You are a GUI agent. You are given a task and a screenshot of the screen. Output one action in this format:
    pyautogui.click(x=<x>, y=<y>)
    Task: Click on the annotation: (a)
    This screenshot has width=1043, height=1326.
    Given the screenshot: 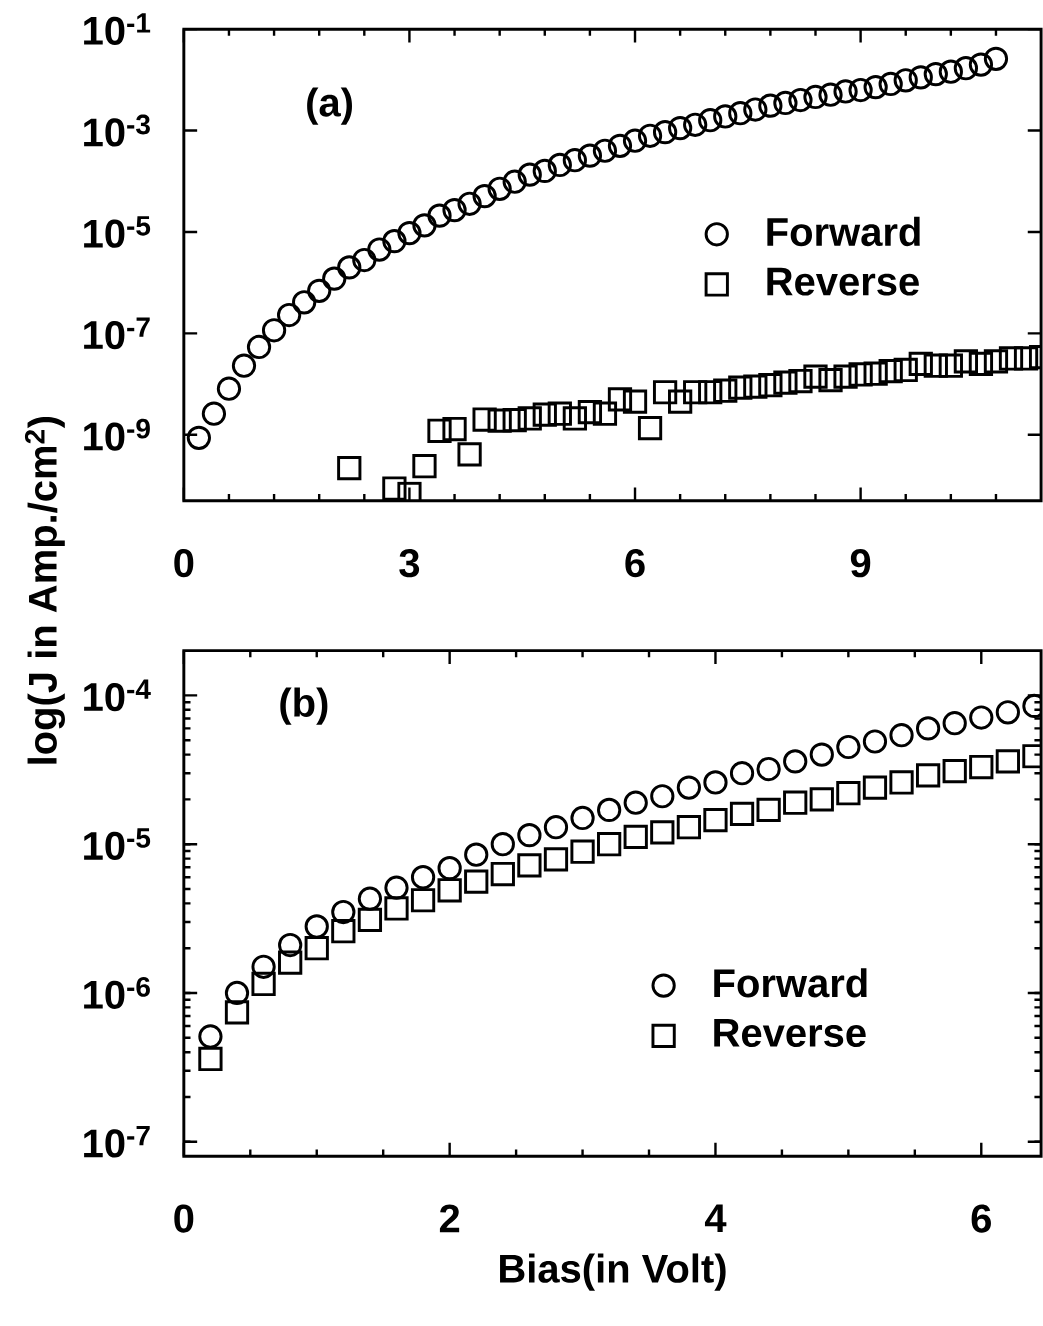 What is the action you would take?
    pyautogui.click(x=329, y=106)
    